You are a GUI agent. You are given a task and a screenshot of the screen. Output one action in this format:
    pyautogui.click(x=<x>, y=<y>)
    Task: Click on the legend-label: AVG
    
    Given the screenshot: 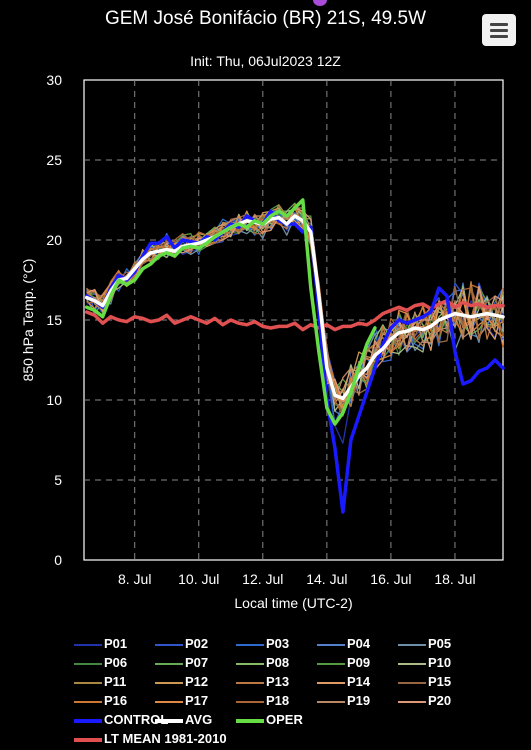 What is the action you would take?
    pyautogui.click(x=199, y=719)
    